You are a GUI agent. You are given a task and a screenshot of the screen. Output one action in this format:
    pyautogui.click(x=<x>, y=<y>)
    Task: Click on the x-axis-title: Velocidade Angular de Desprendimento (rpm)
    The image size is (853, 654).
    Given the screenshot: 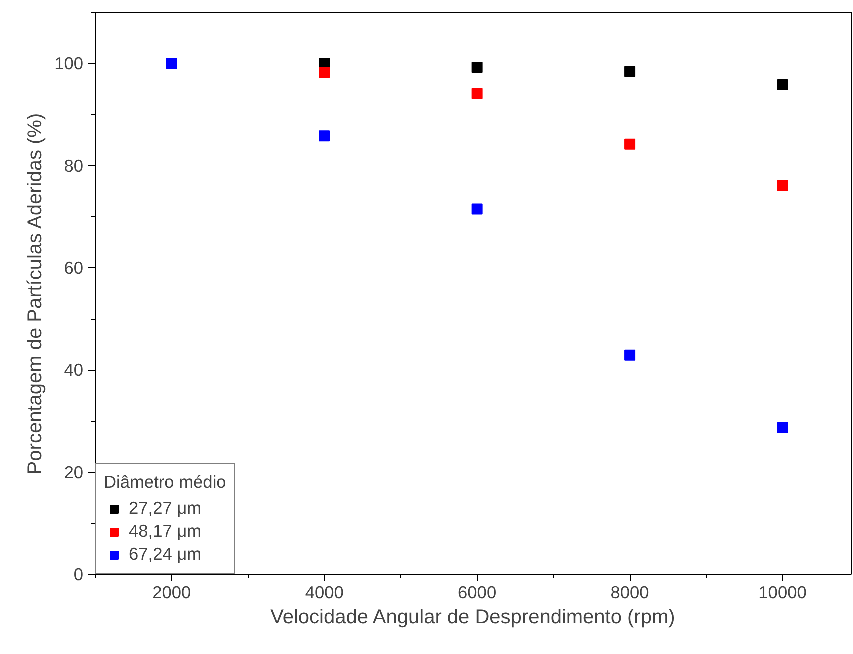 What is the action you would take?
    pyautogui.click(x=473, y=617)
    